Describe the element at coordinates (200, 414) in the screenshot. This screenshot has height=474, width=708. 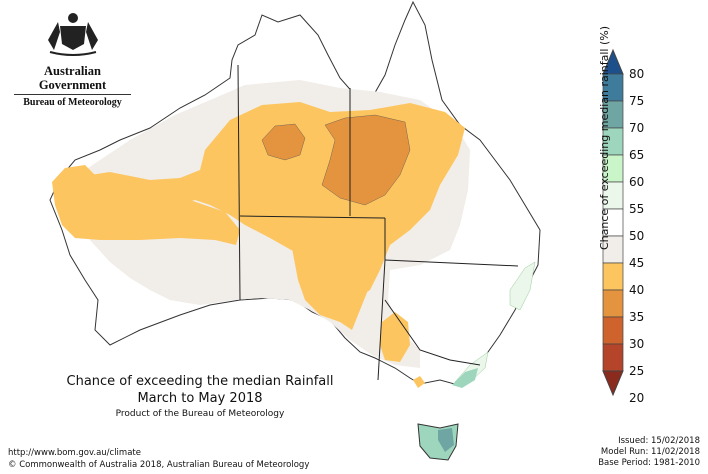
I see `product-line: Product of the Bureau of Meteorology` at that location.